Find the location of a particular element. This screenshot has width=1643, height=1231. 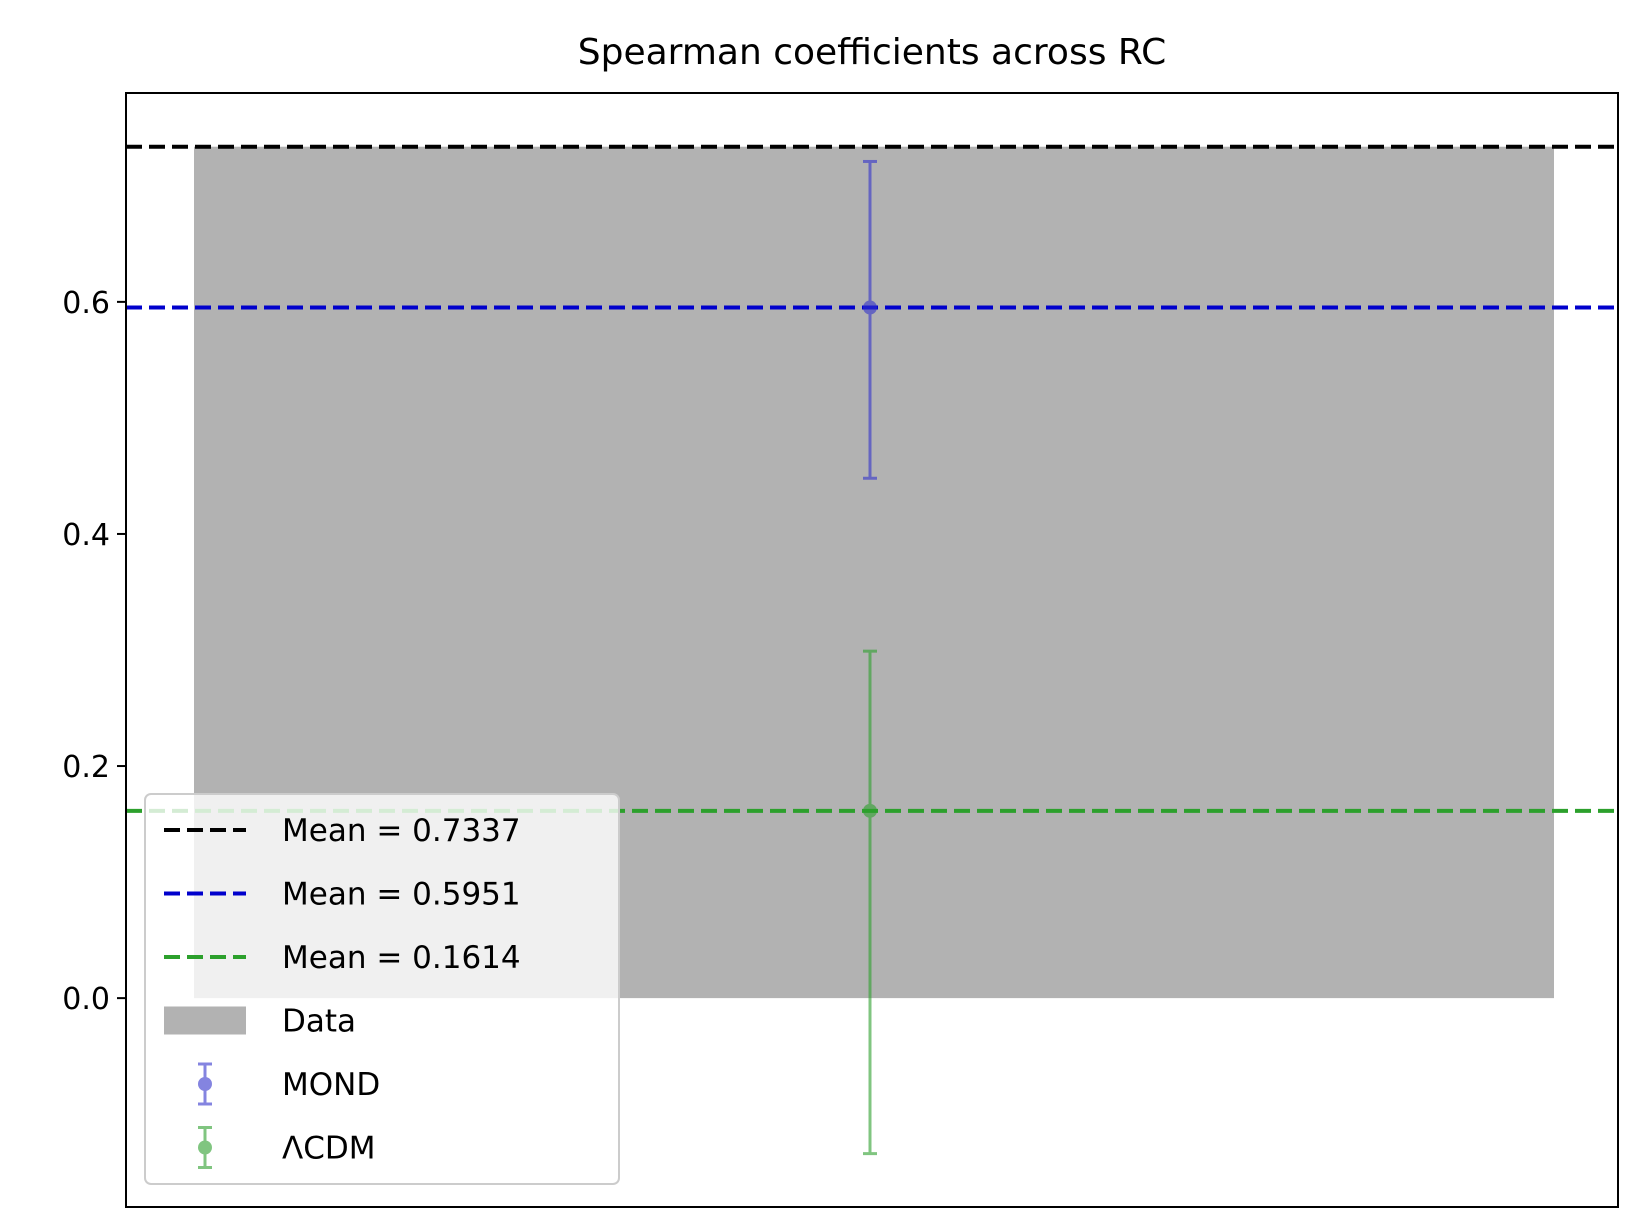

y-tick-label: 0.4 is located at coordinates (86, 535).